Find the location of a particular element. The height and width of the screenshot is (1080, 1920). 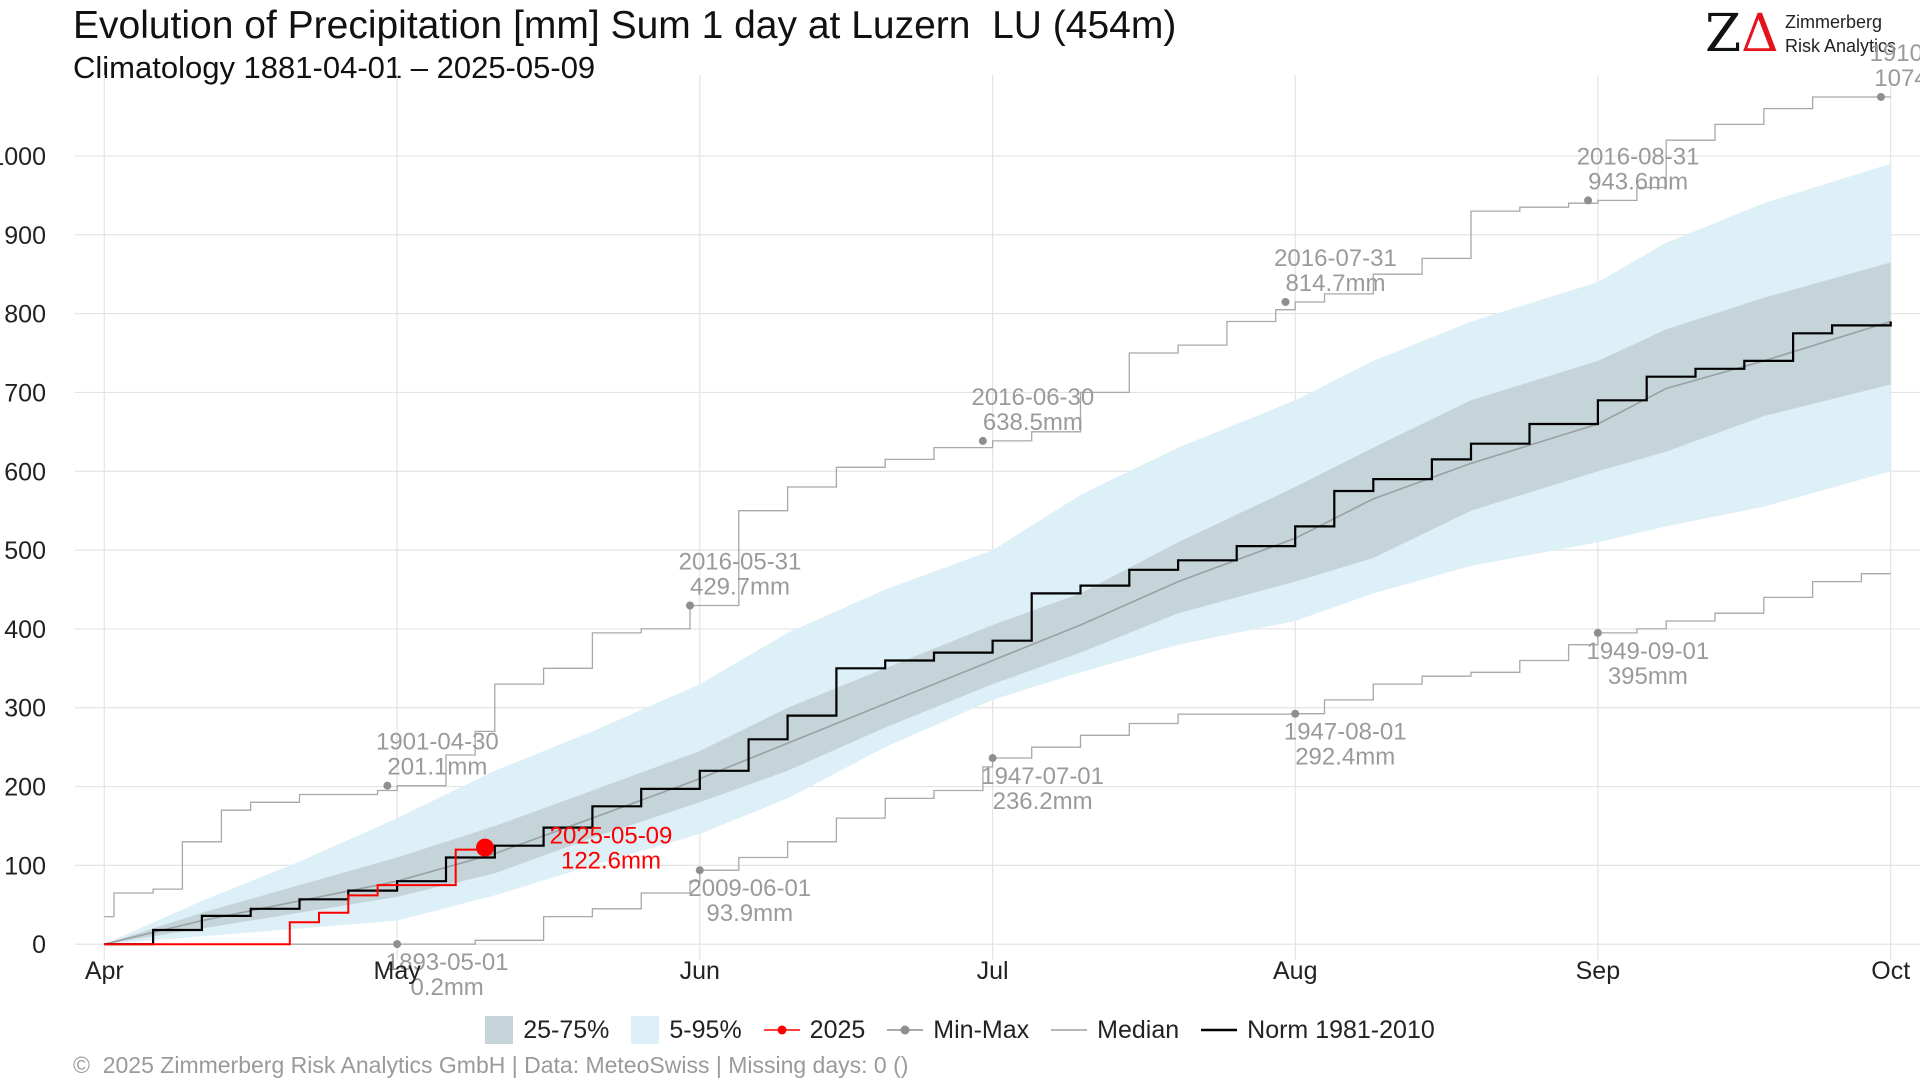

max-point-date-label: 2016-07-31 is located at coordinates (1335, 258).